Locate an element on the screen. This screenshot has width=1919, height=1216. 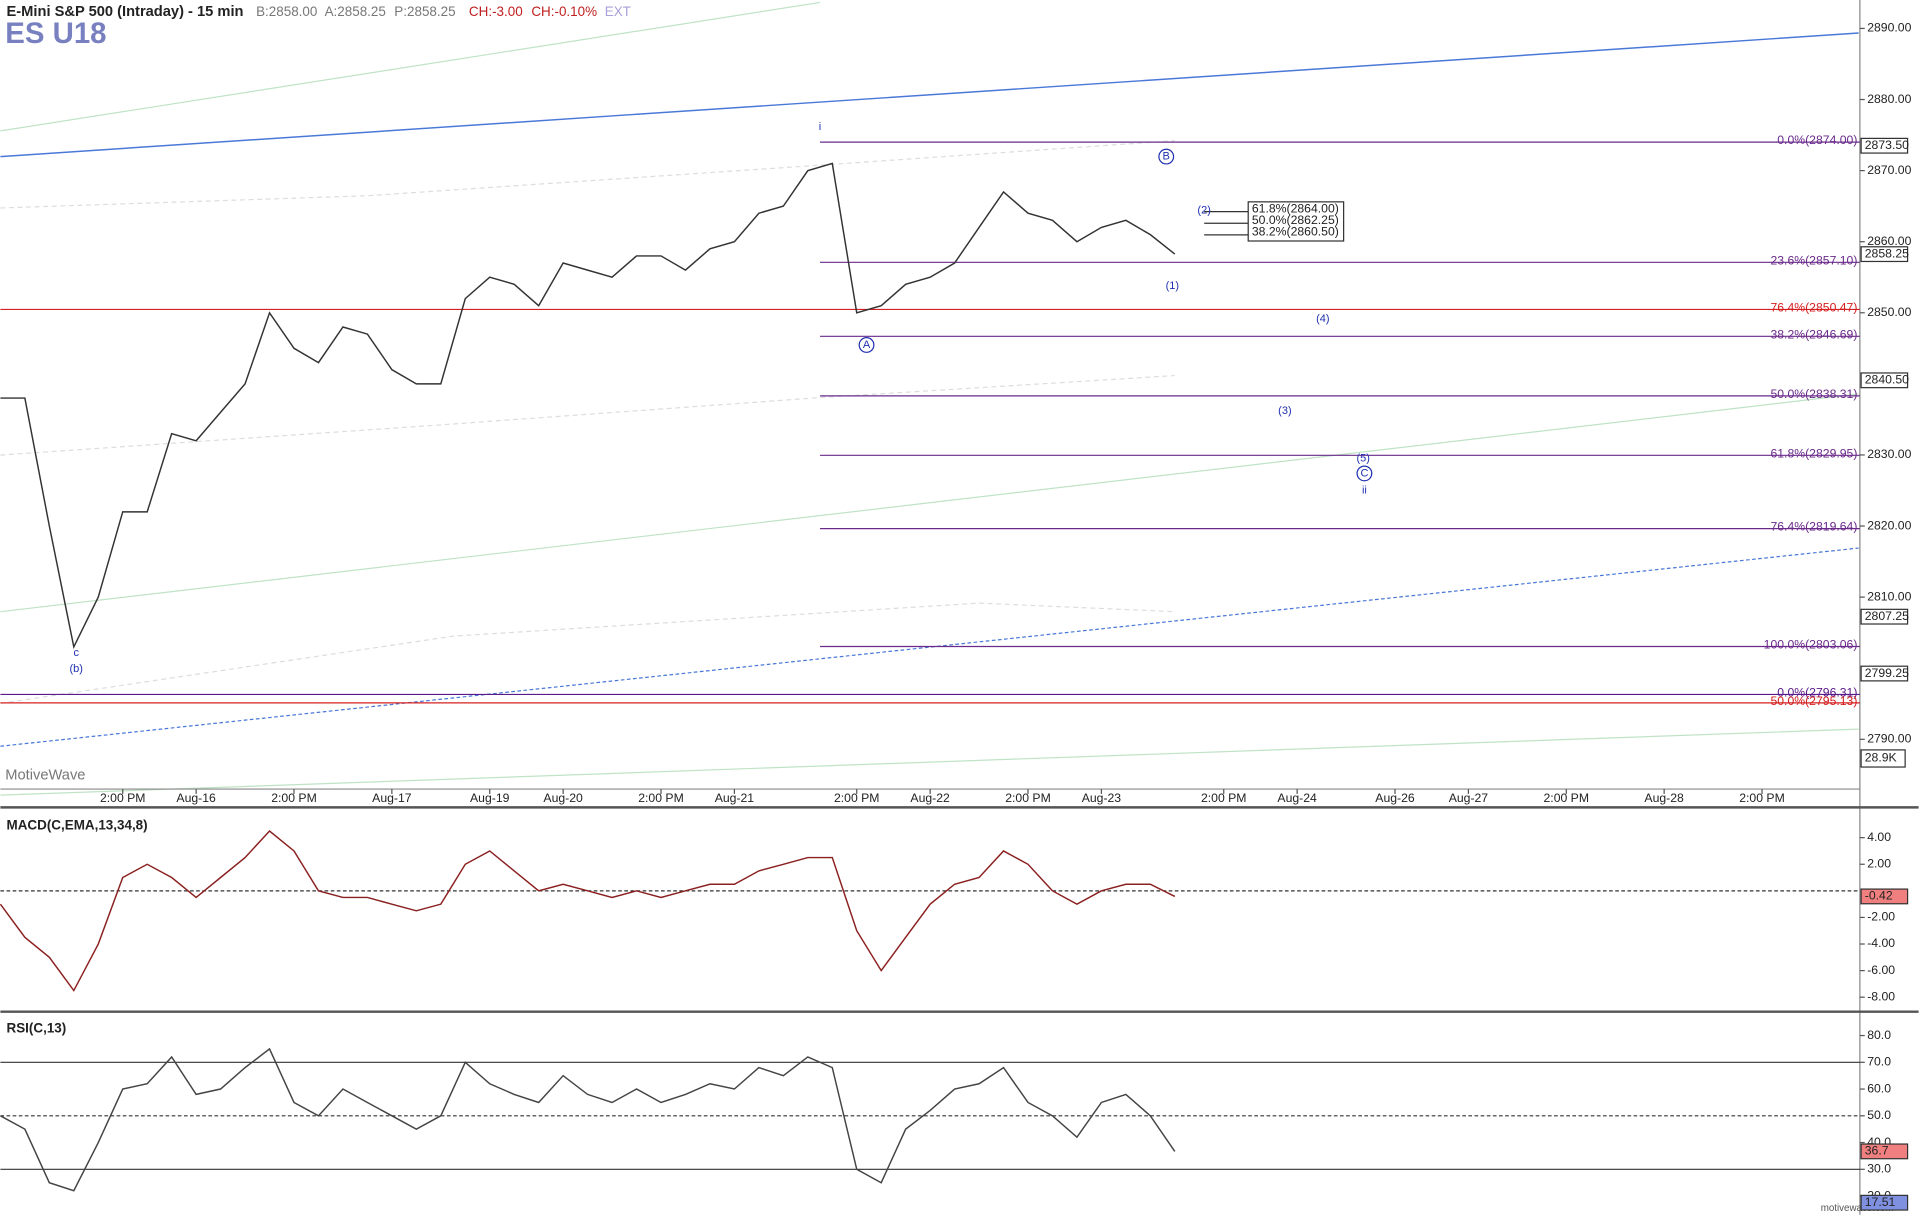
wave-label: (b) is located at coordinates (76, 669).